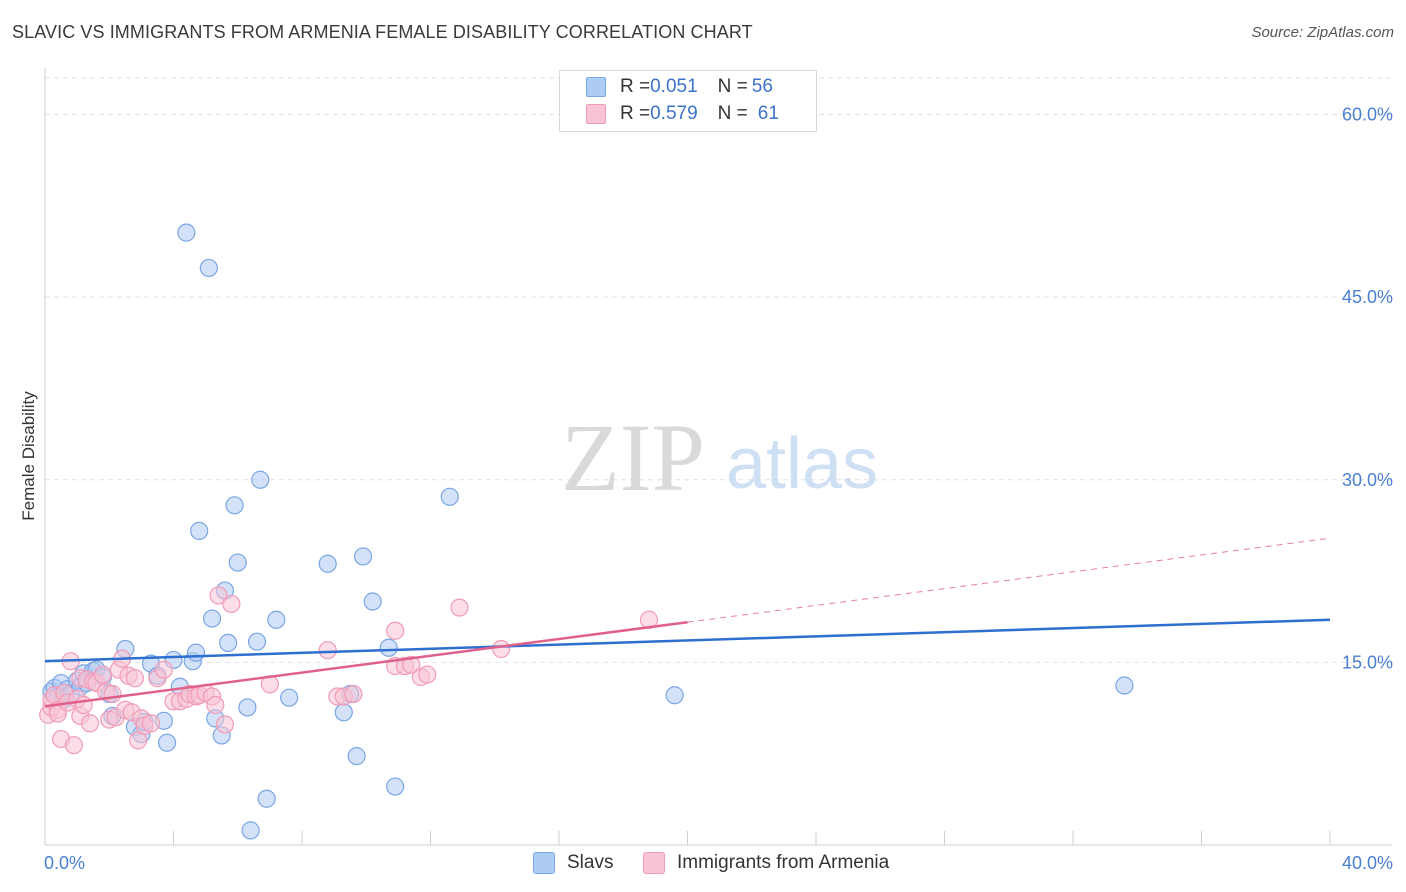 The width and height of the screenshot is (1406, 892). I want to click on series-legend-slavs: Slavs, so click(573, 863).